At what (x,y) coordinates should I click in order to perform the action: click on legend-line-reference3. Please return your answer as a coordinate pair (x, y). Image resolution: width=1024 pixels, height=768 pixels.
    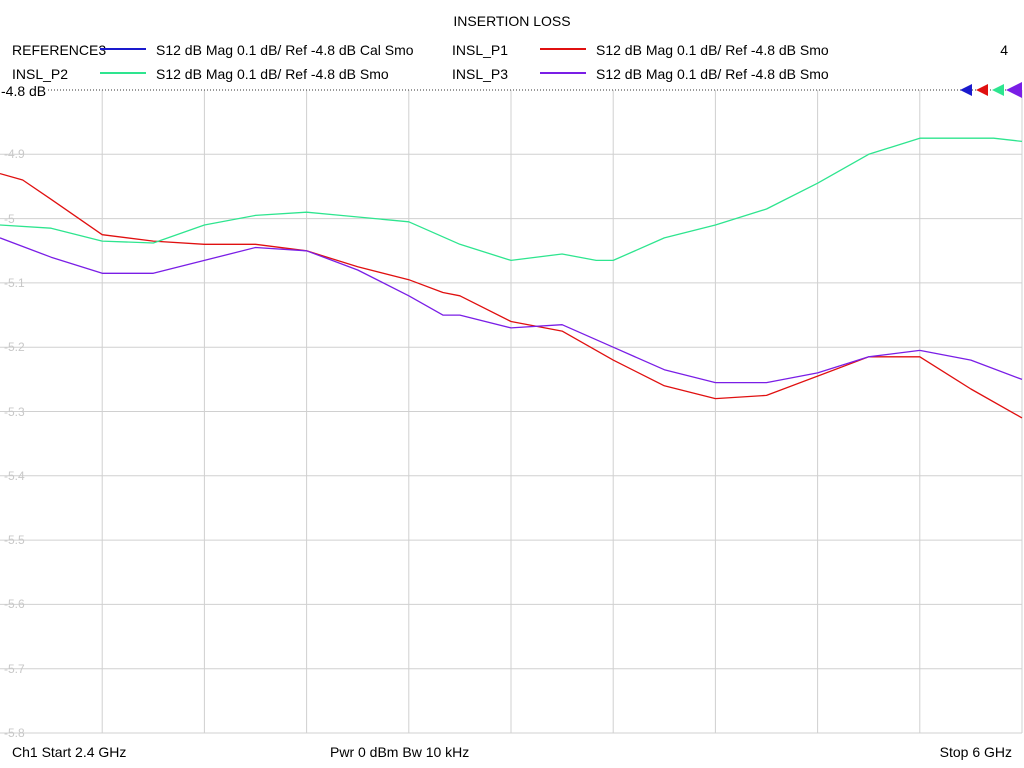
    Looking at the image, I should click on (123, 49).